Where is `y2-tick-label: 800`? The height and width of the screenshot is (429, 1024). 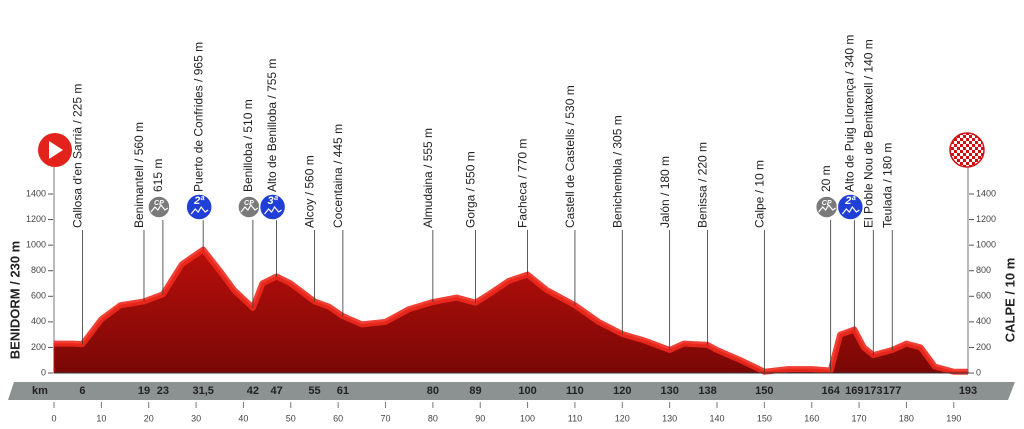 y2-tick-label: 800 is located at coordinates (983, 270).